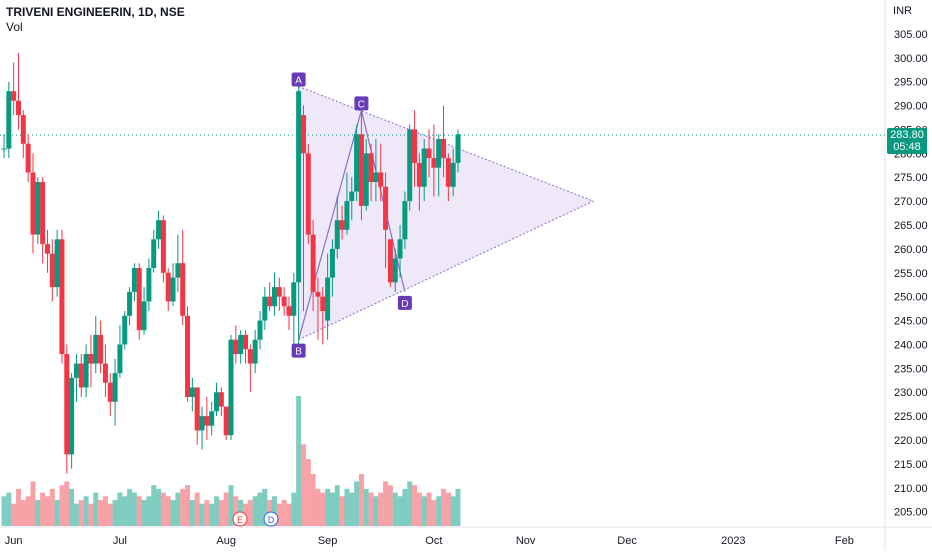 This screenshot has width=932, height=555. What do you see at coordinates (271, 519) in the screenshot?
I see `dividend-marker-icon` at bounding box center [271, 519].